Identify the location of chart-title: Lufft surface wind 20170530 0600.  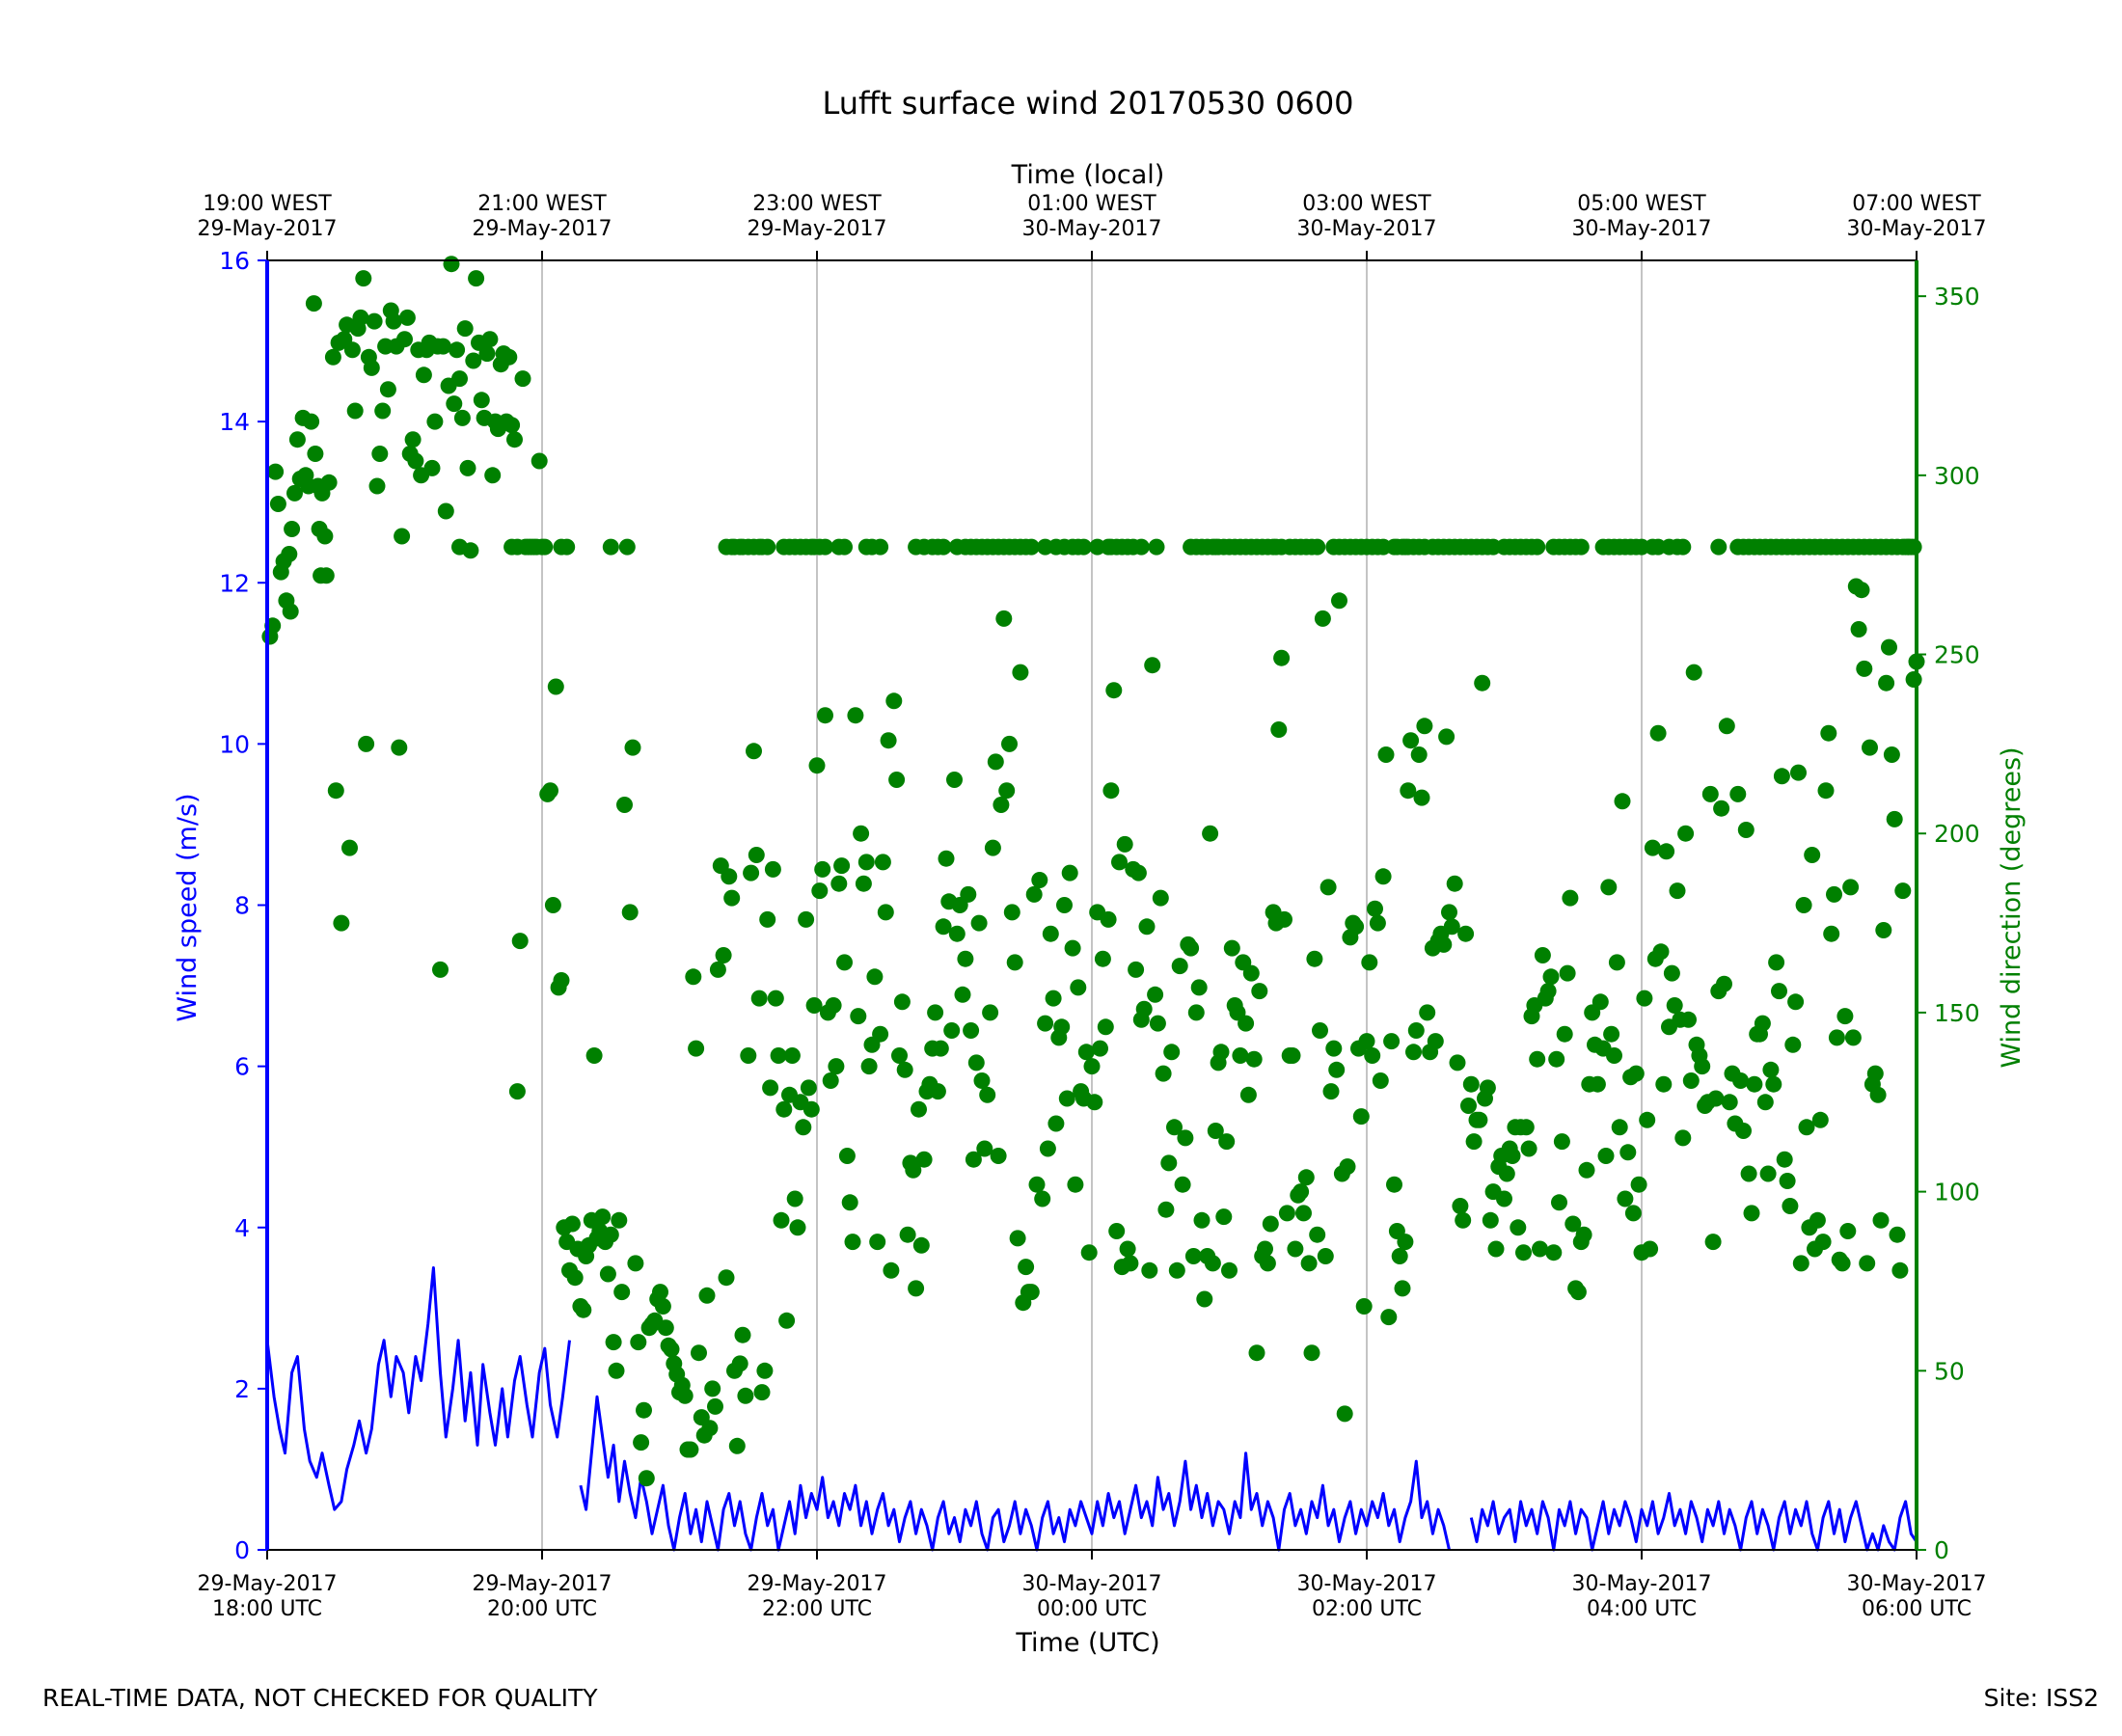
(1087, 103).